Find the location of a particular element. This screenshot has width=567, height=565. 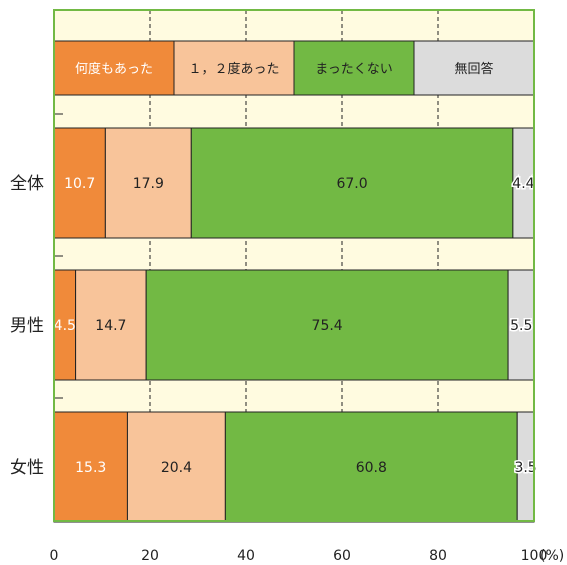

x-tick-label: 60 is located at coordinates (342, 556).